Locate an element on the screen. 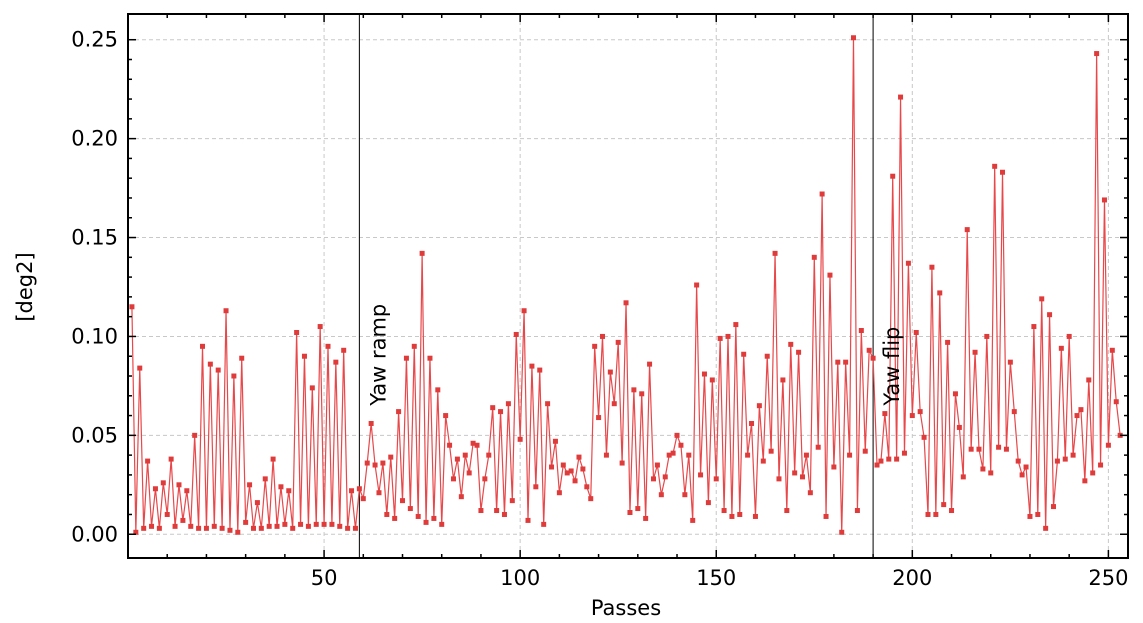 This screenshot has width=1143, height=623. annotation-label: Yaw flip is located at coordinates (892, 367).